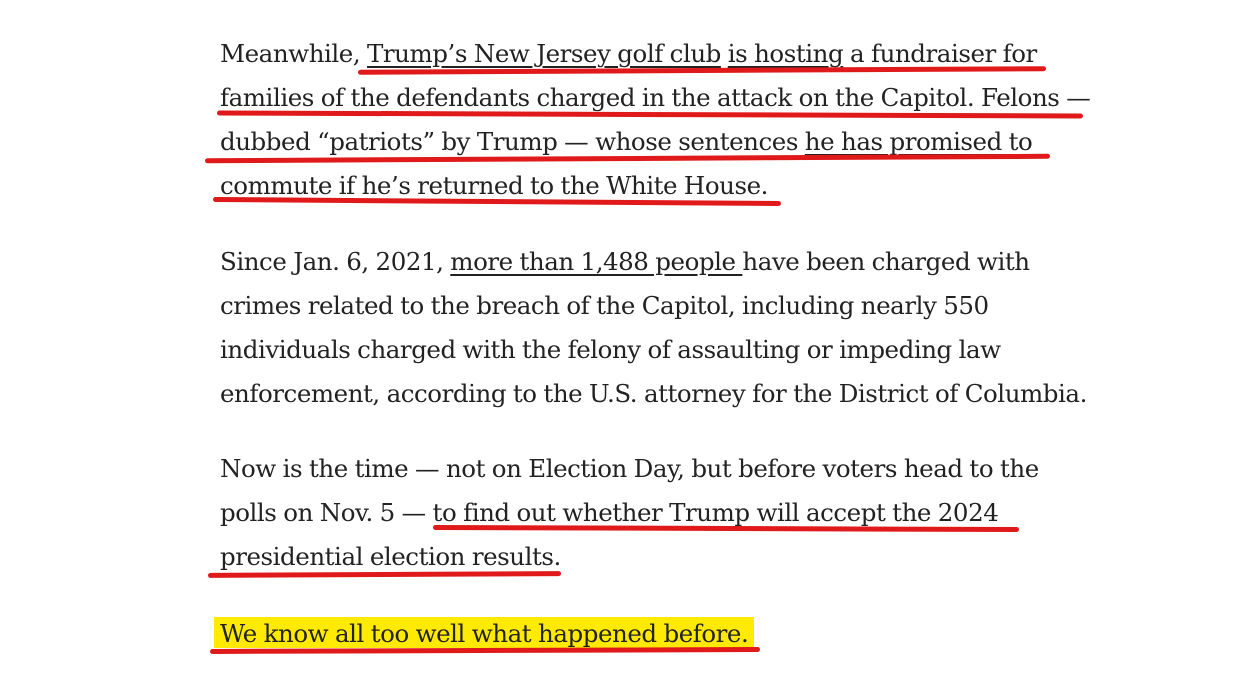  What do you see at coordinates (550, 185) in the screenshot?
I see `text-fragment: if he’s returned to the White House.` at bounding box center [550, 185].